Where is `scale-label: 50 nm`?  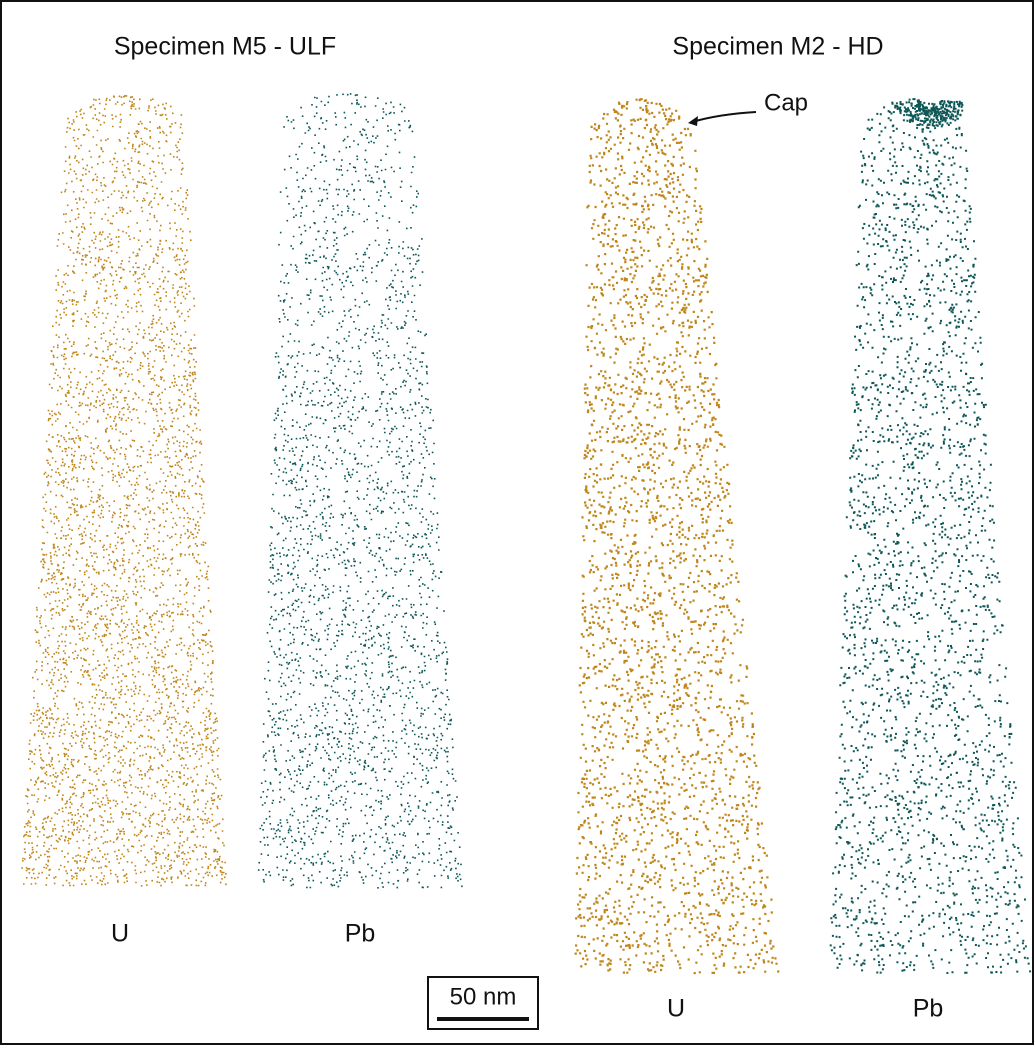 scale-label: 50 nm is located at coordinates (483, 996).